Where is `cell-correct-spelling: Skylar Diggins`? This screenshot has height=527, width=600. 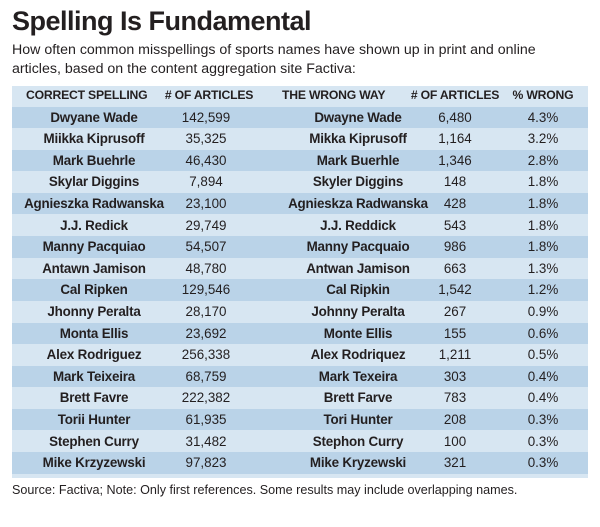
cell-correct-spelling: Skylar Diggins is located at coordinates (94, 182).